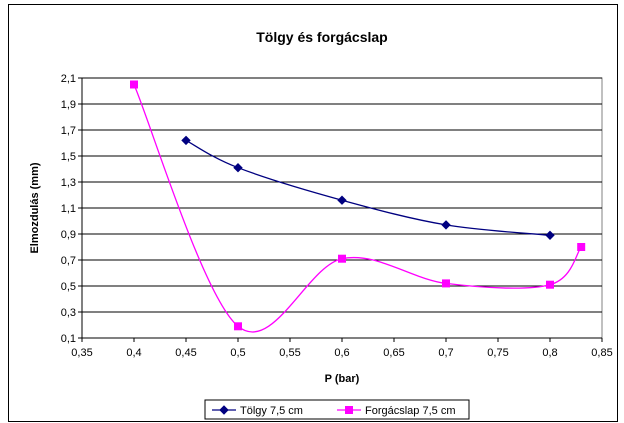  I want to click on x-tick-label: 0,5, so click(237, 353).